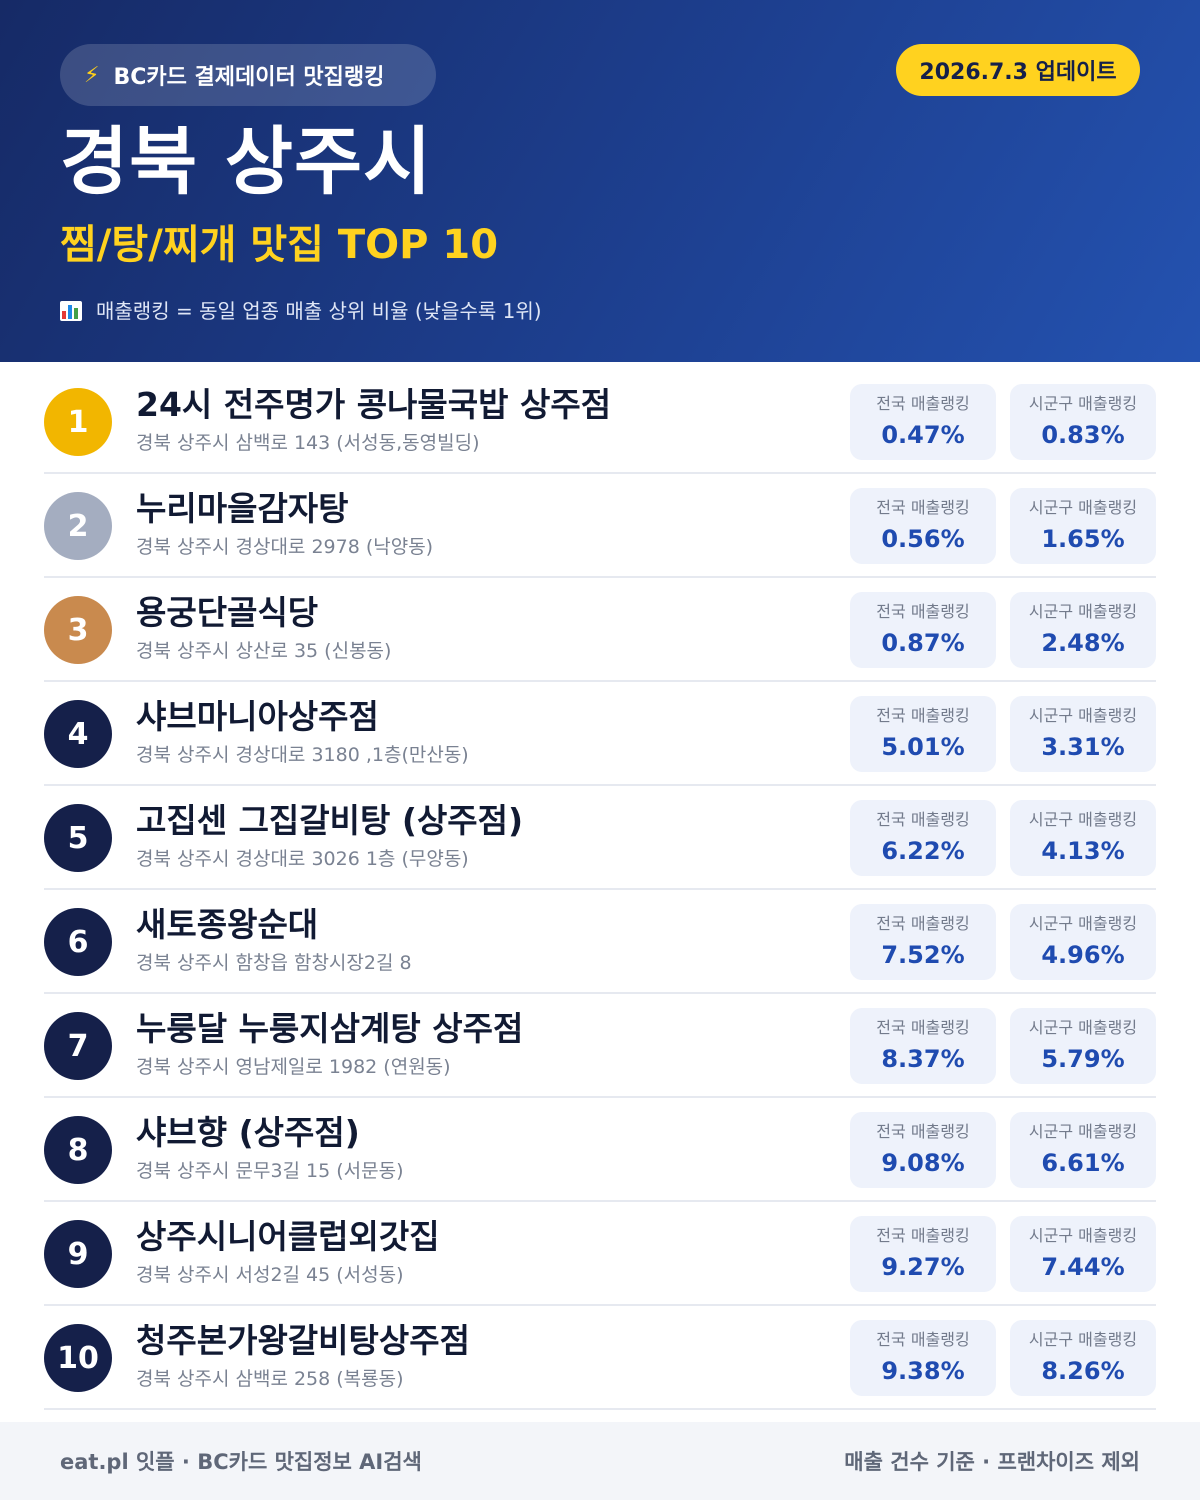 The height and width of the screenshot is (1500, 1200). Describe the element at coordinates (1083, 1267) in the screenshot. I see `local-ranking-value: 7.44%` at that location.